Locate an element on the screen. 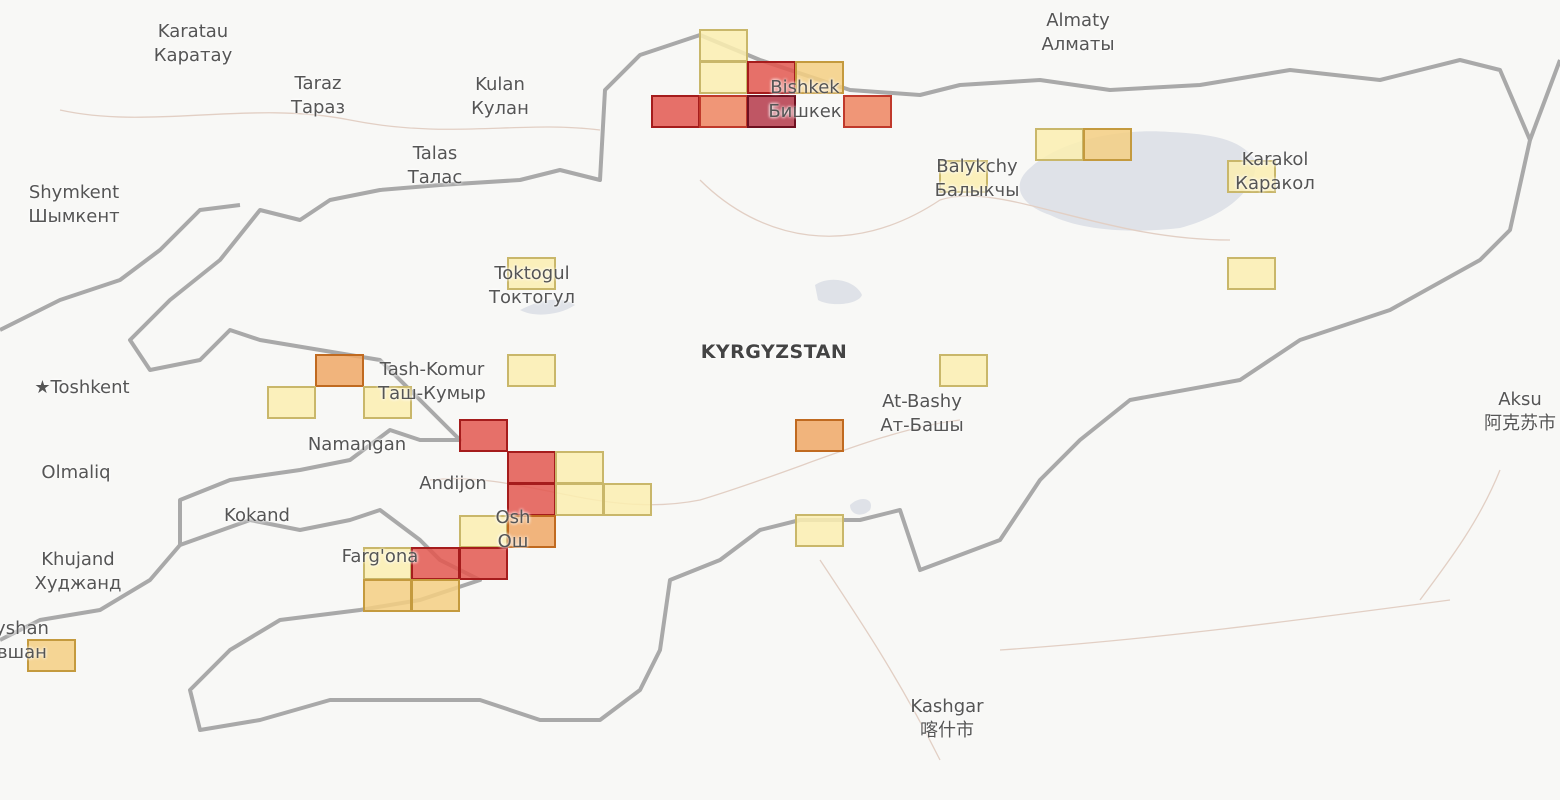  border-china is located at coordinates (1544, 100).